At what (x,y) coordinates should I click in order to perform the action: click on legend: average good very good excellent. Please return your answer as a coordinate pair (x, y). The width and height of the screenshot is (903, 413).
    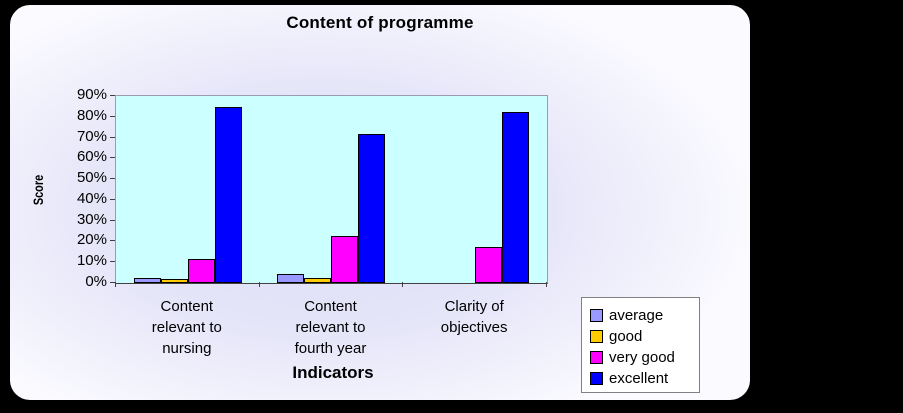
    Looking at the image, I should click on (640, 345).